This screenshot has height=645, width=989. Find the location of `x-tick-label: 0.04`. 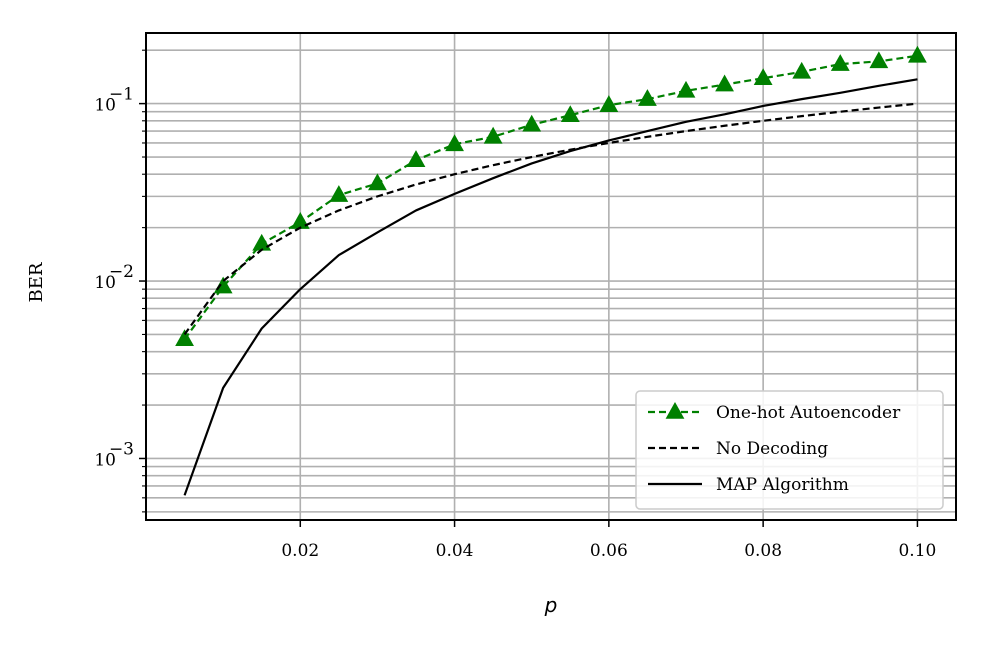

x-tick-label: 0.04 is located at coordinates (455, 551).